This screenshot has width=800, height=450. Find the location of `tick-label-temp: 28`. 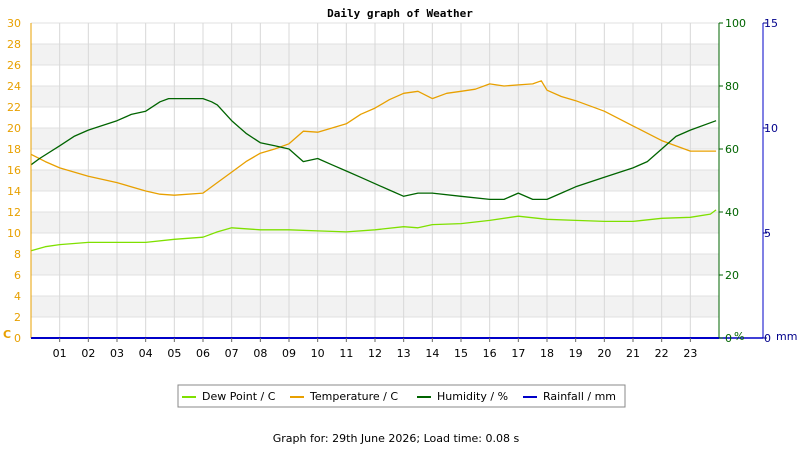

tick-label-temp: 28 is located at coordinates (14, 44).